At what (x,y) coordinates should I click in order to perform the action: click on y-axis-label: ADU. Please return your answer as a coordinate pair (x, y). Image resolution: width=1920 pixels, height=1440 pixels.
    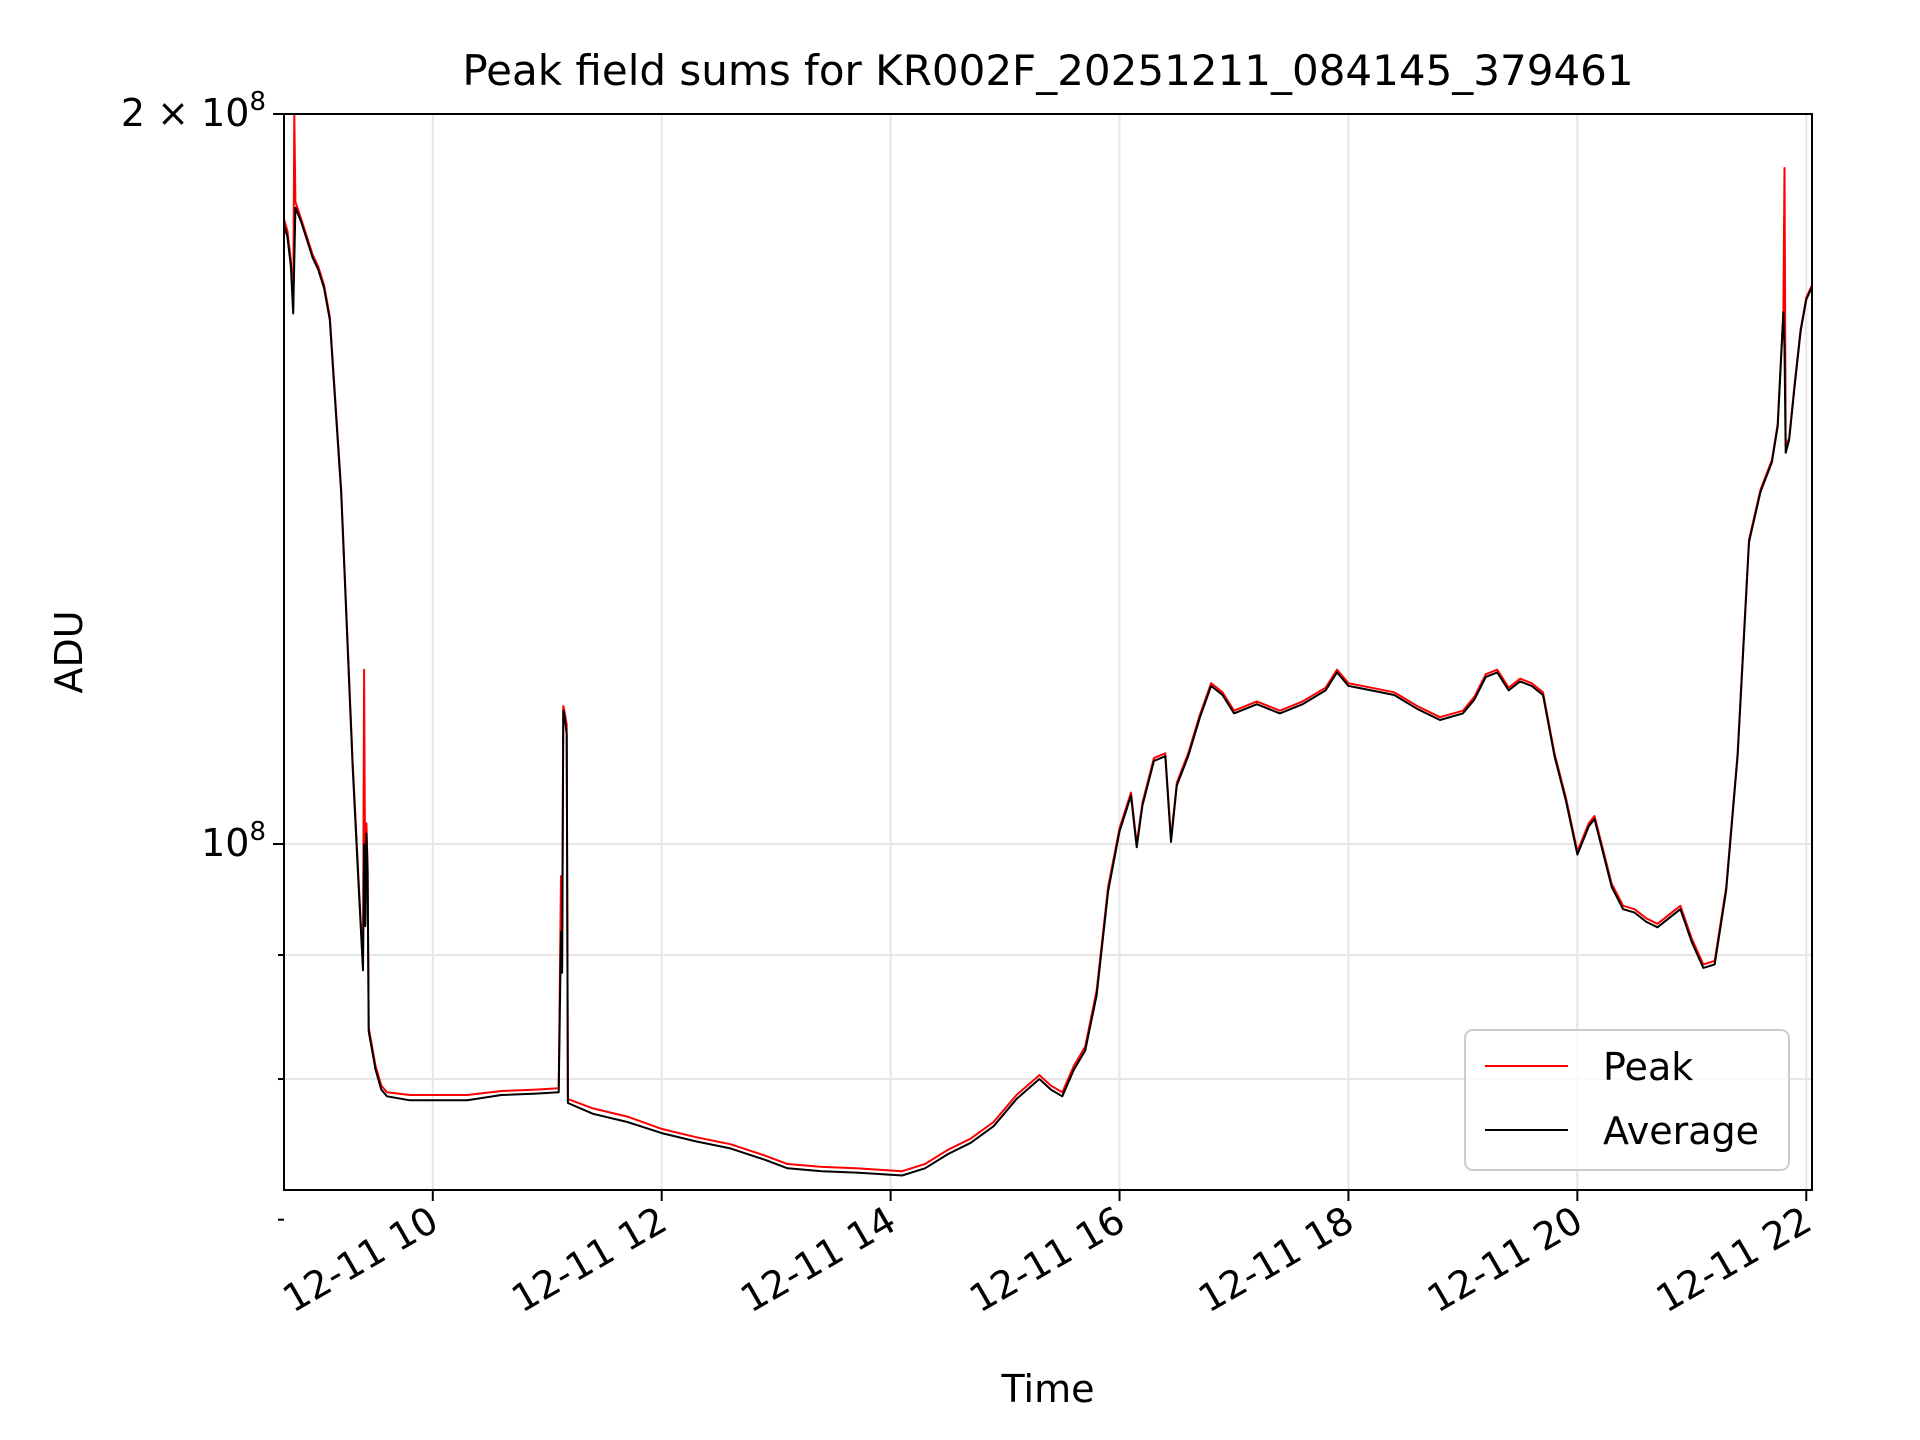
    Looking at the image, I should click on (69, 651).